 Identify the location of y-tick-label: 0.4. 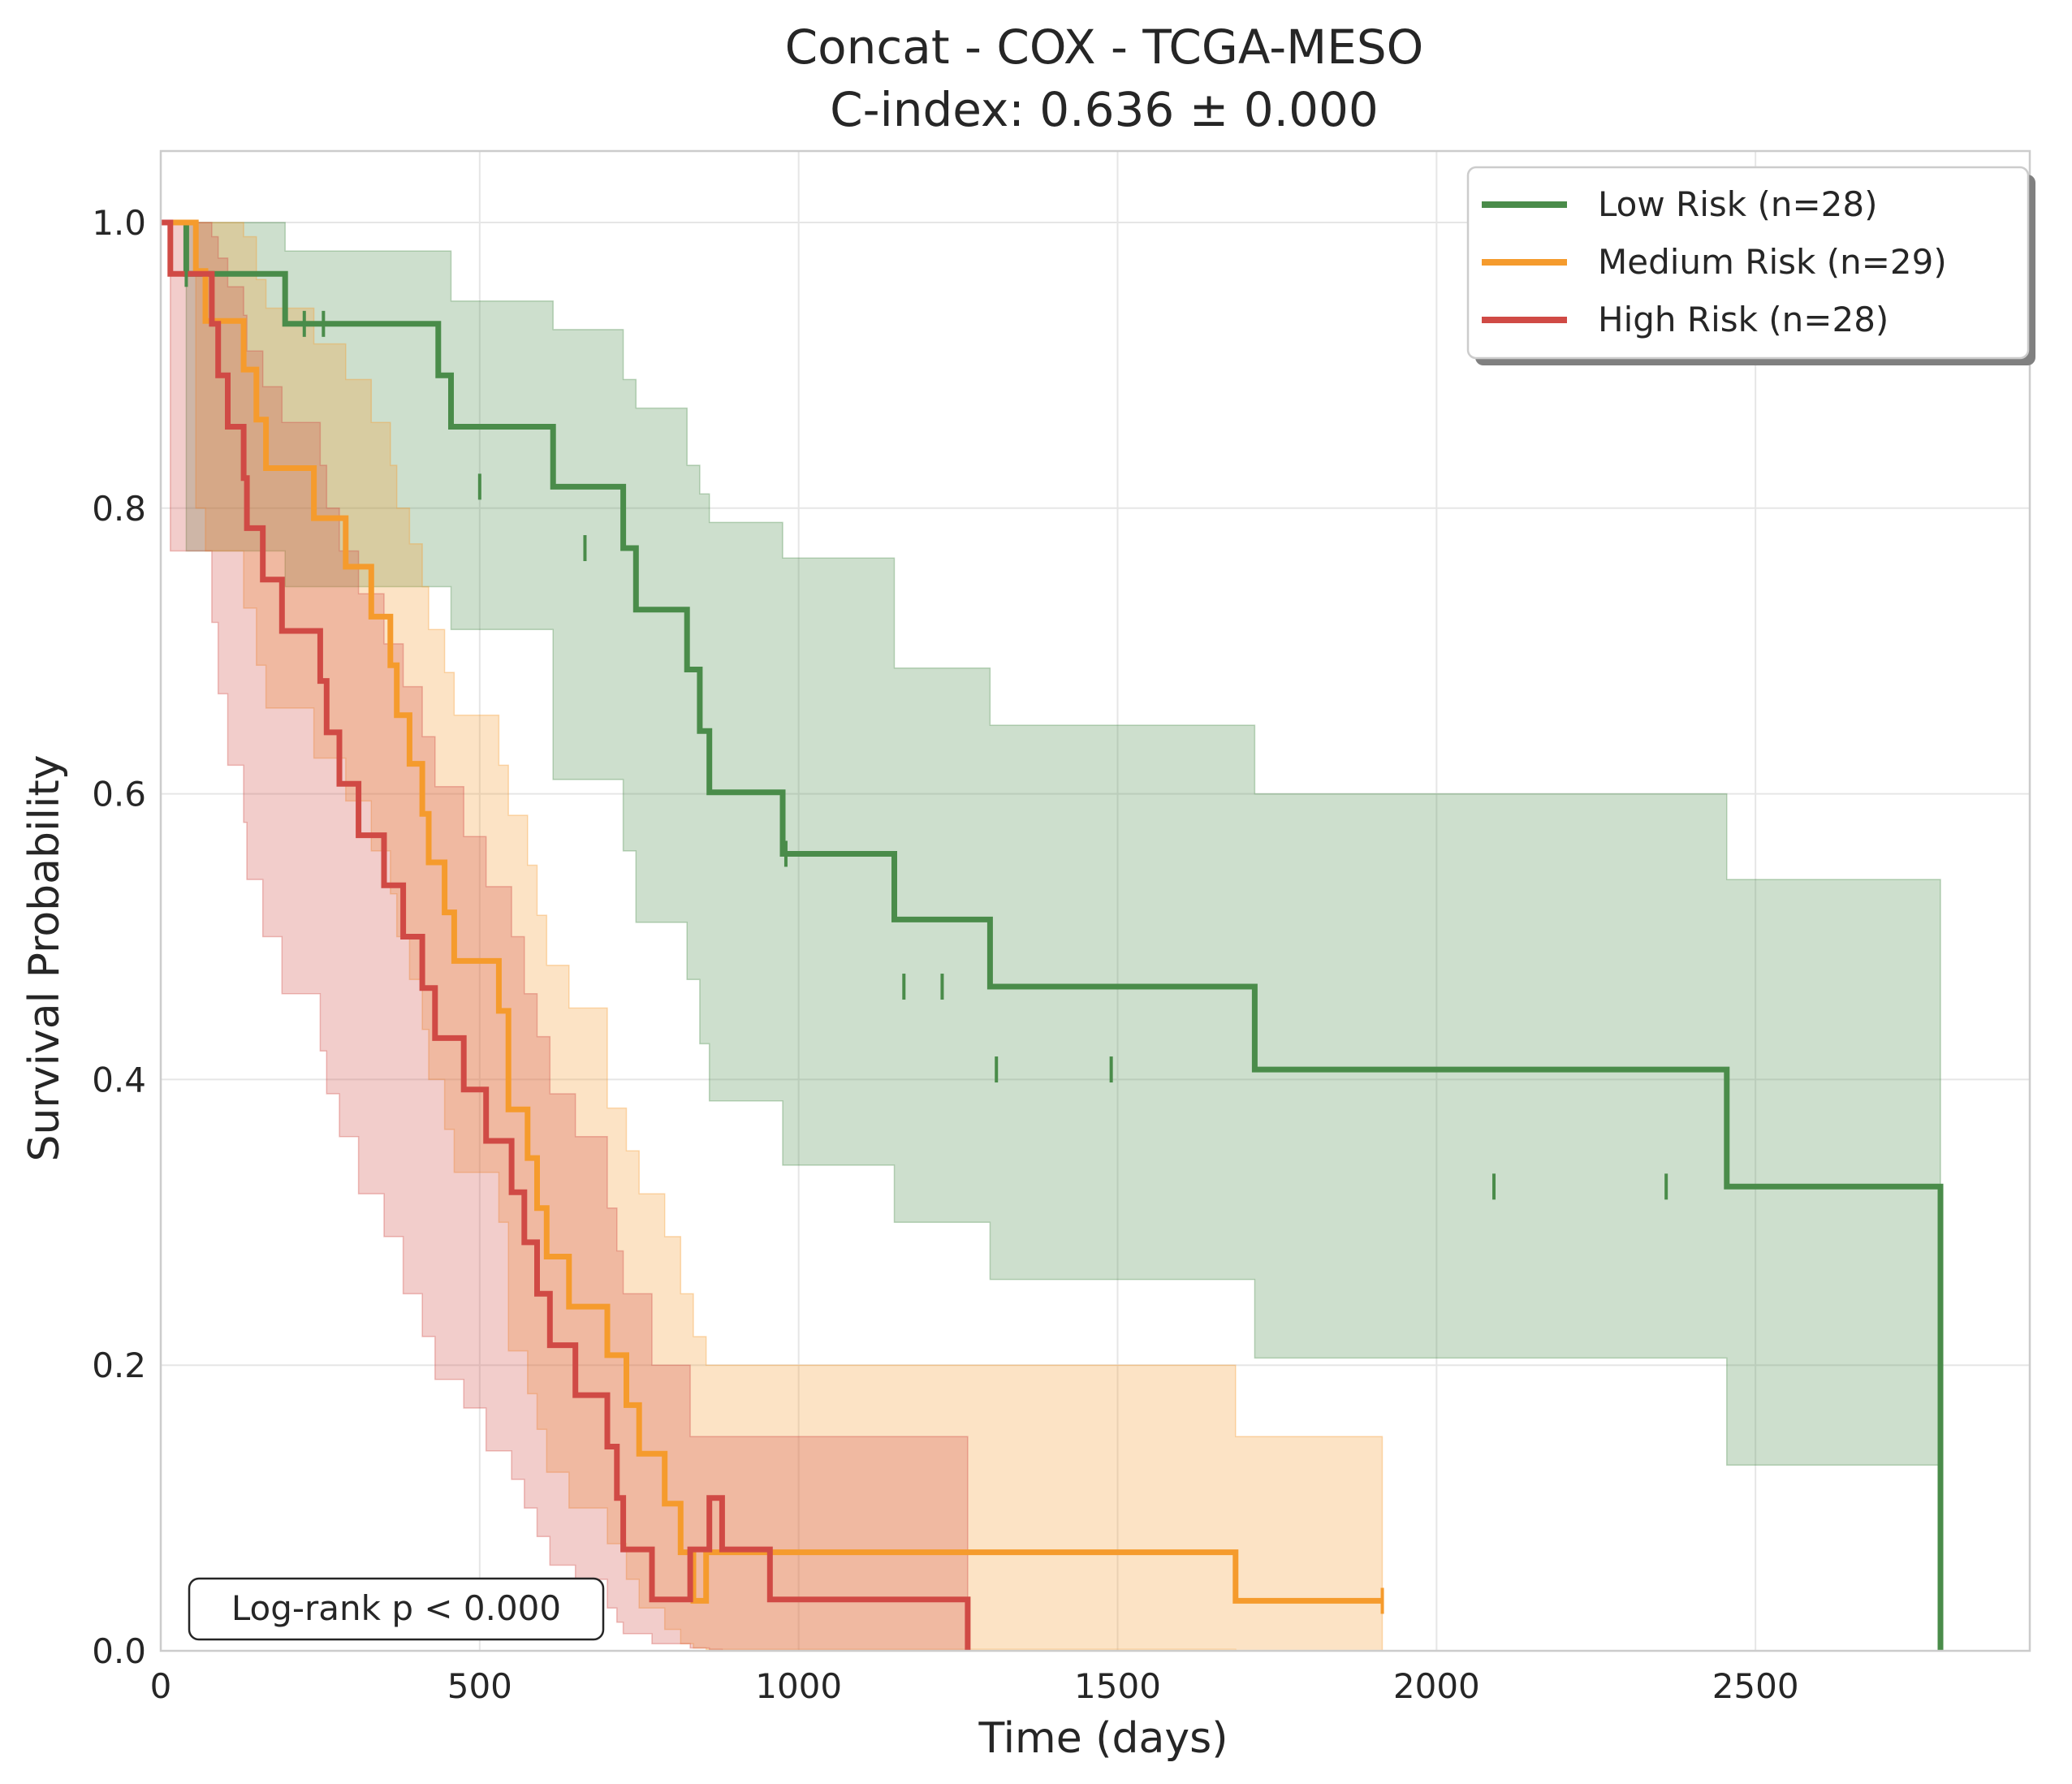
(119, 1079).